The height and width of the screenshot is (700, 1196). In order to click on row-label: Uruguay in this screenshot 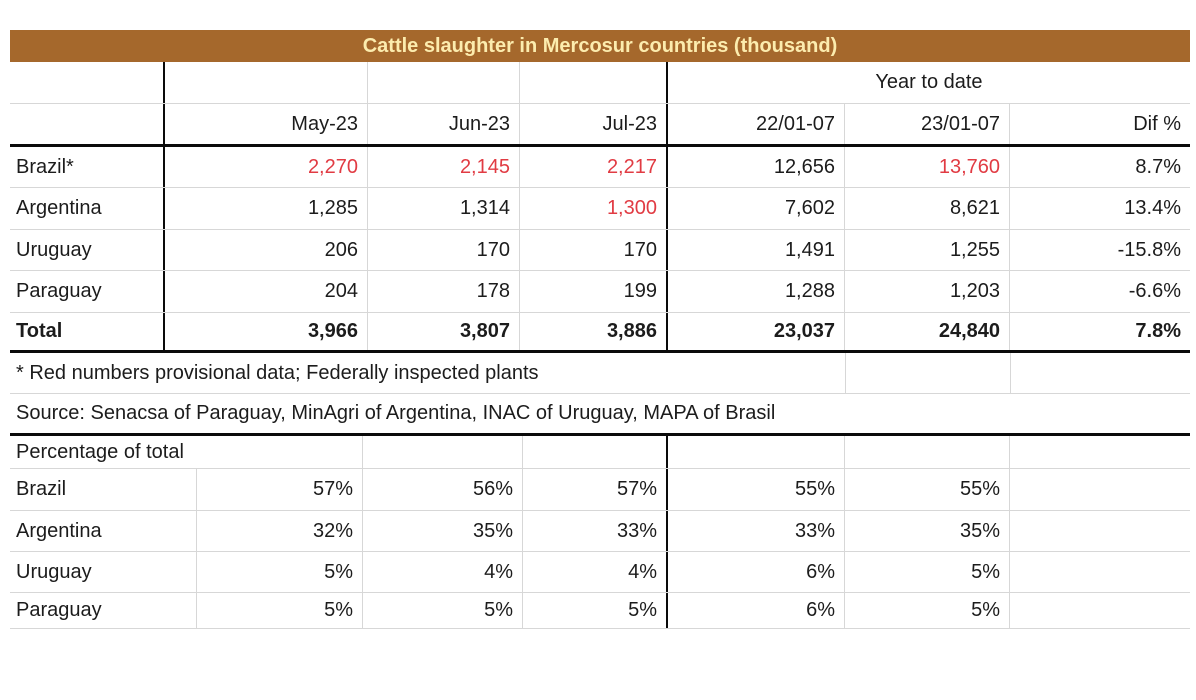, I will do `click(87, 250)`.